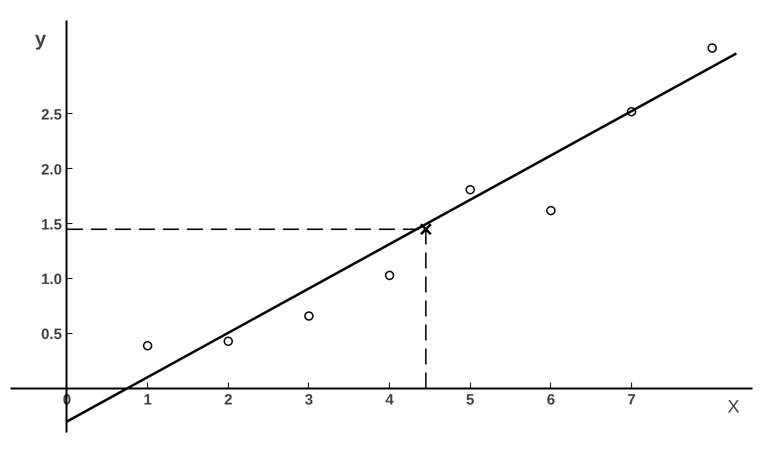 This screenshot has height=452, width=772. What do you see at coordinates (51, 335) in the screenshot?
I see `y-tick-label: 0.5` at bounding box center [51, 335].